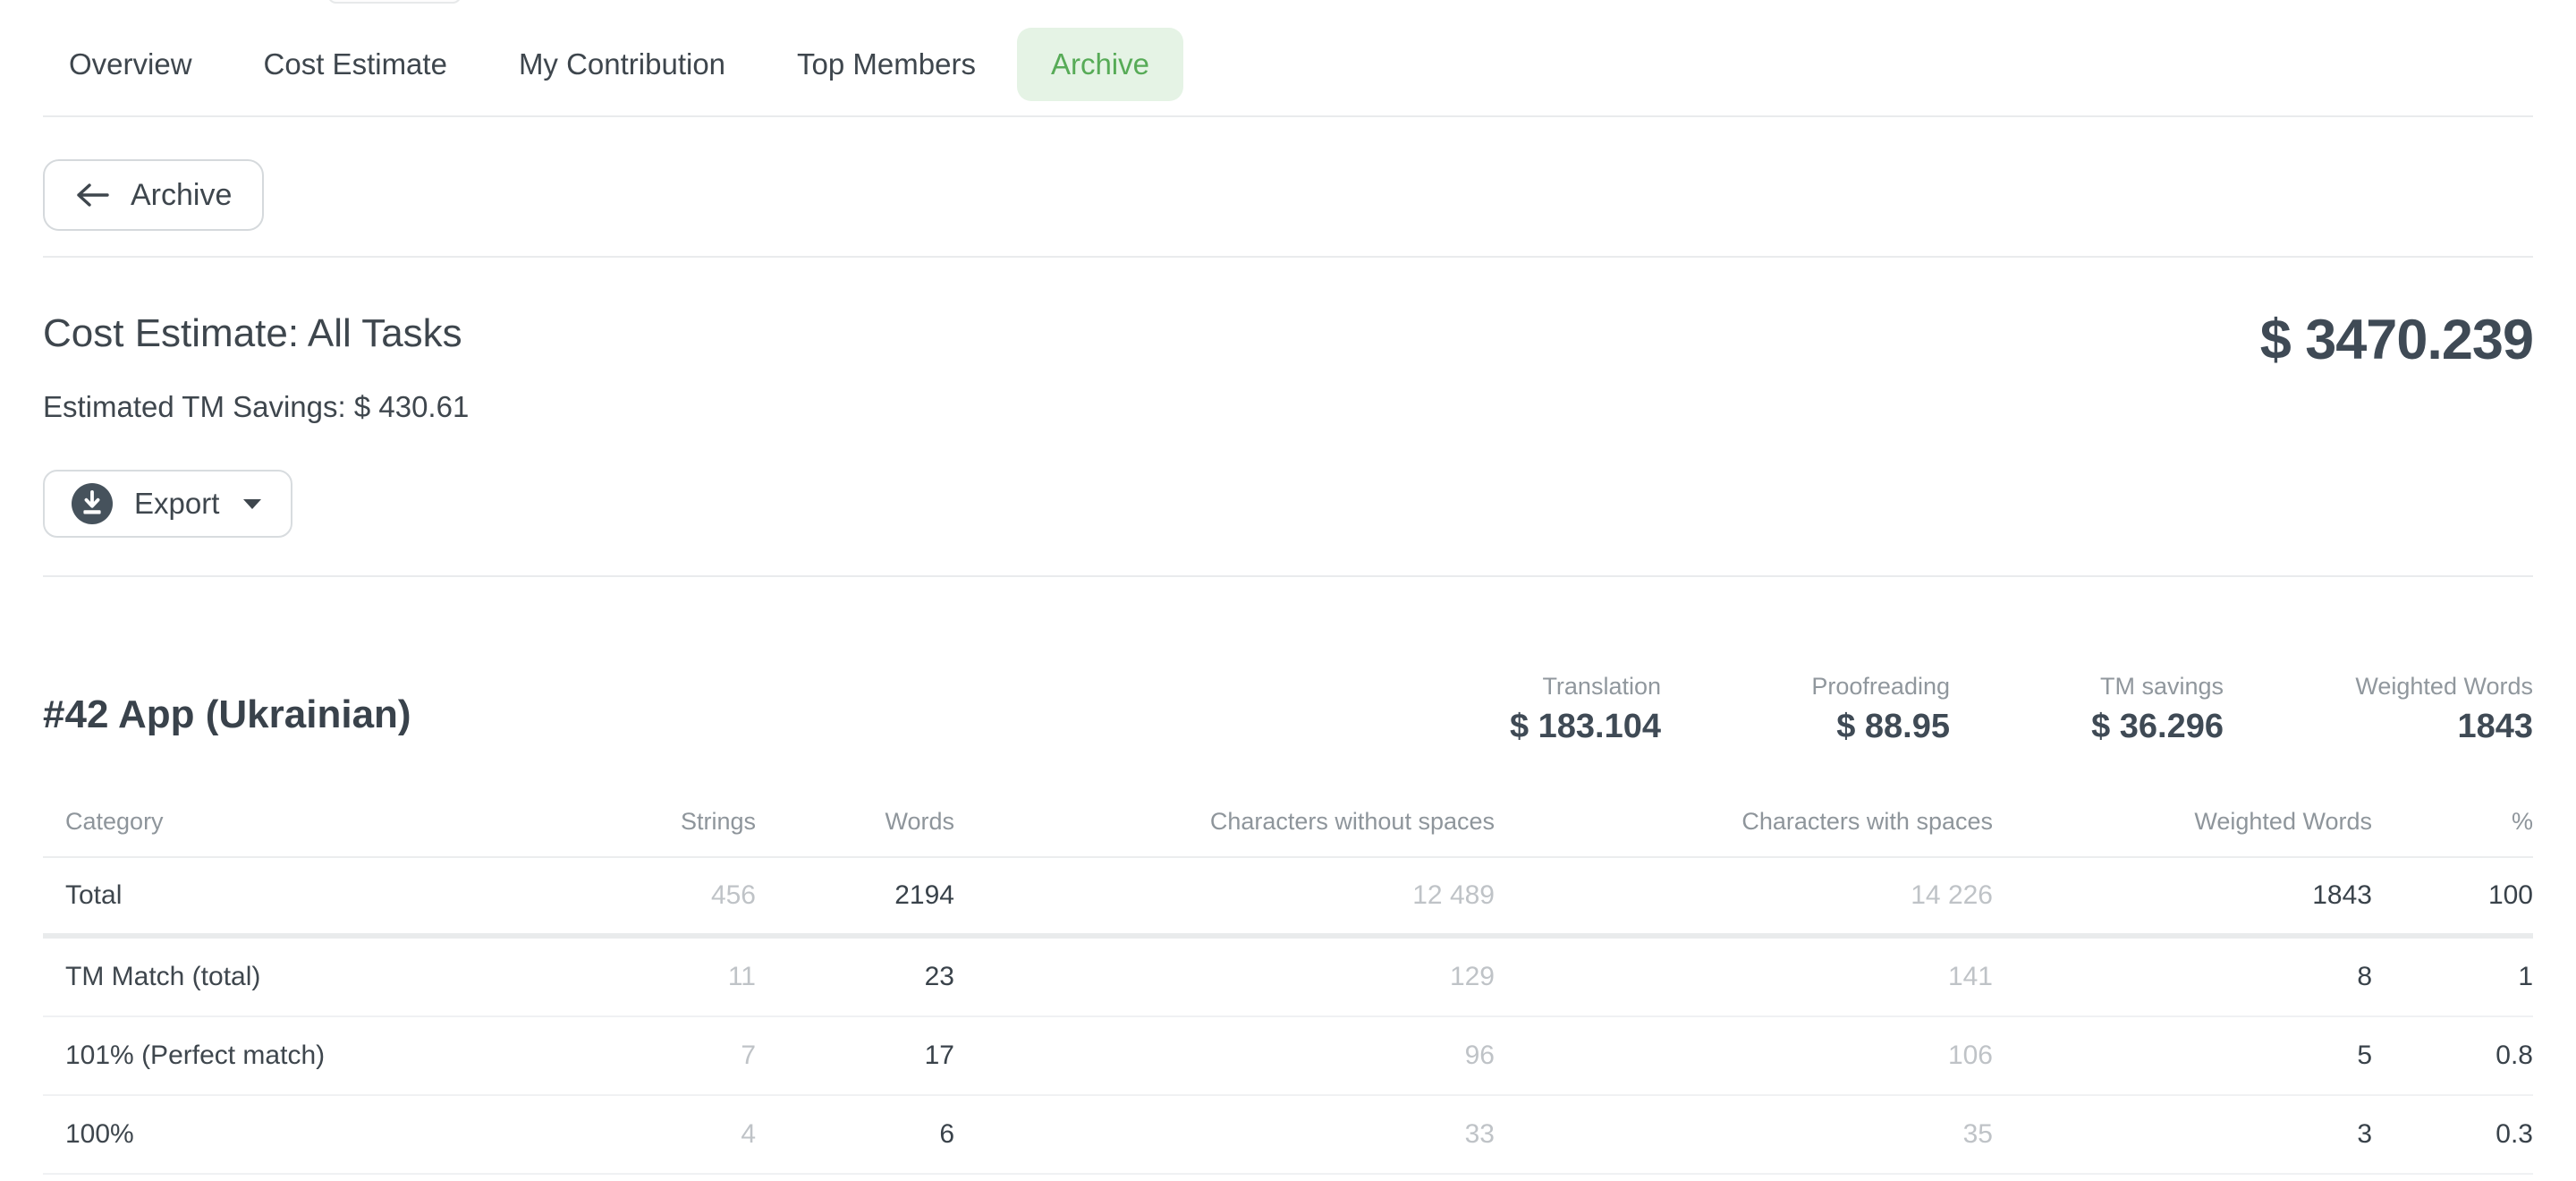 The width and height of the screenshot is (2576, 1181). Describe the element at coordinates (939, 1055) in the screenshot. I see `cell-words: 17` at that location.